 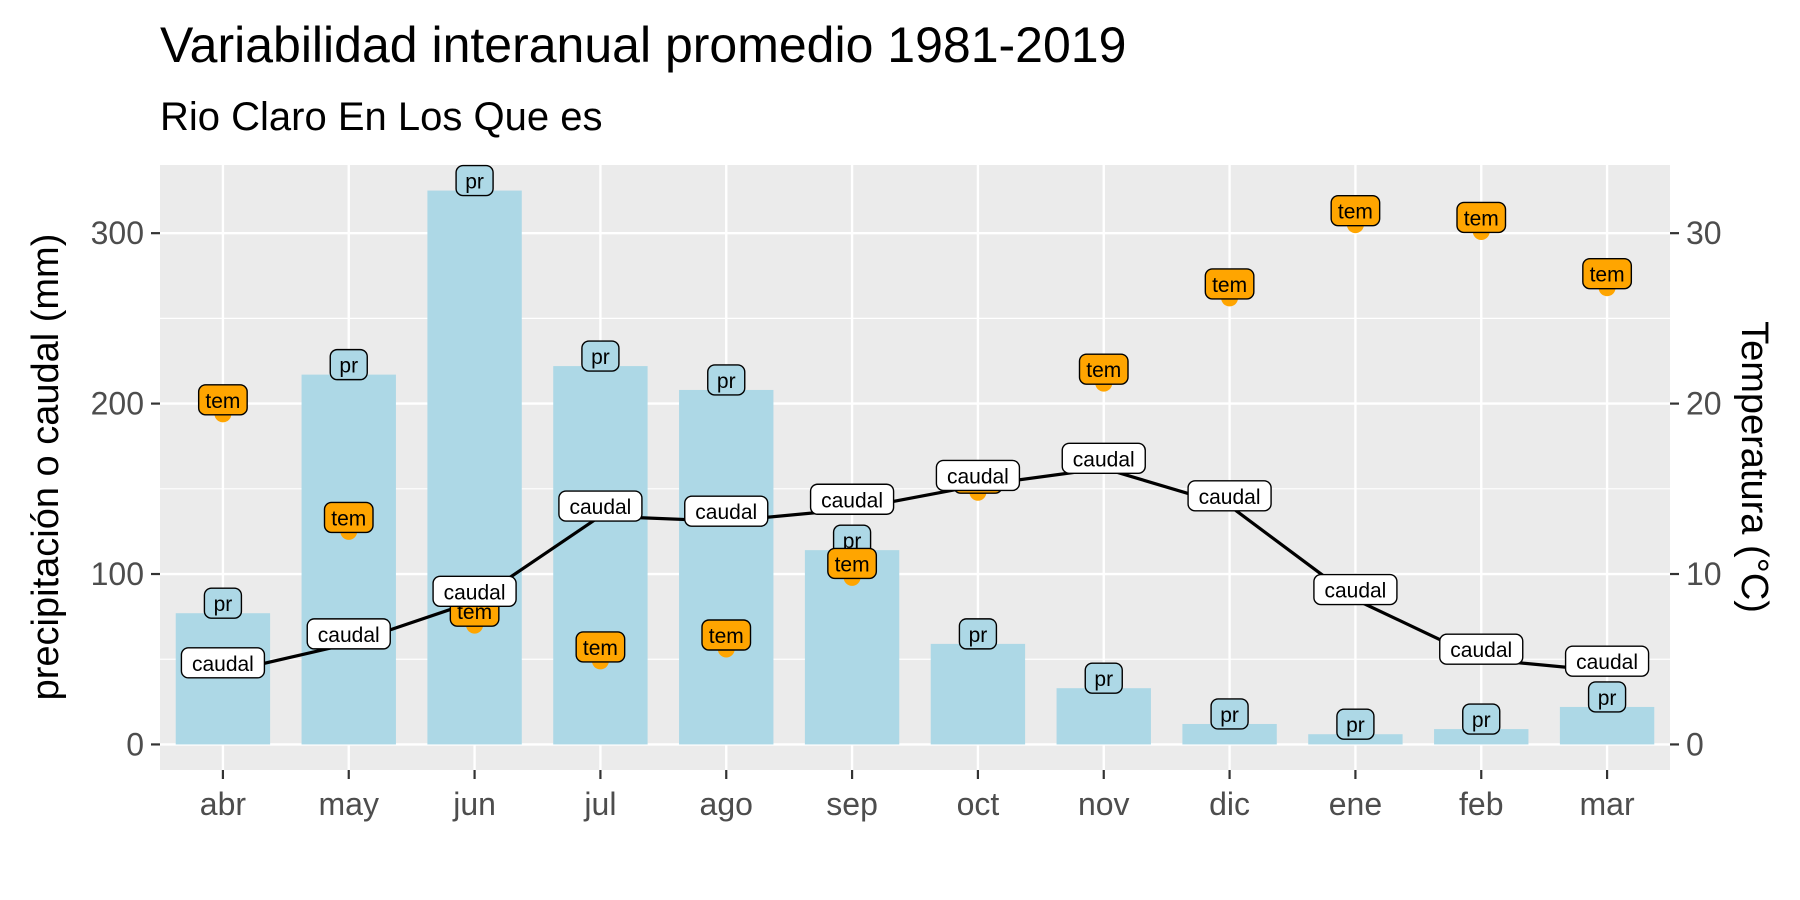 I want to click on x-tick-label-sep: sep, so click(x=852, y=804).